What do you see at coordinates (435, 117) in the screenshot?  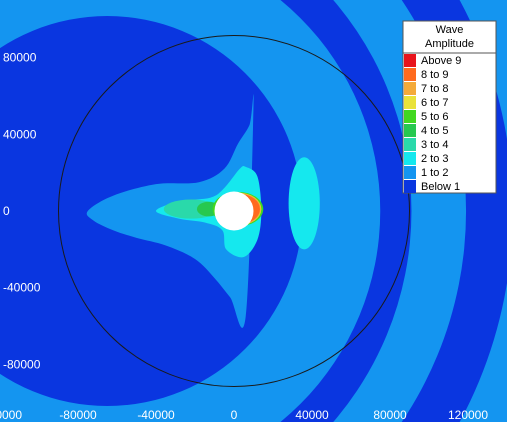 I see `legend-label: 5 to 6` at bounding box center [435, 117].